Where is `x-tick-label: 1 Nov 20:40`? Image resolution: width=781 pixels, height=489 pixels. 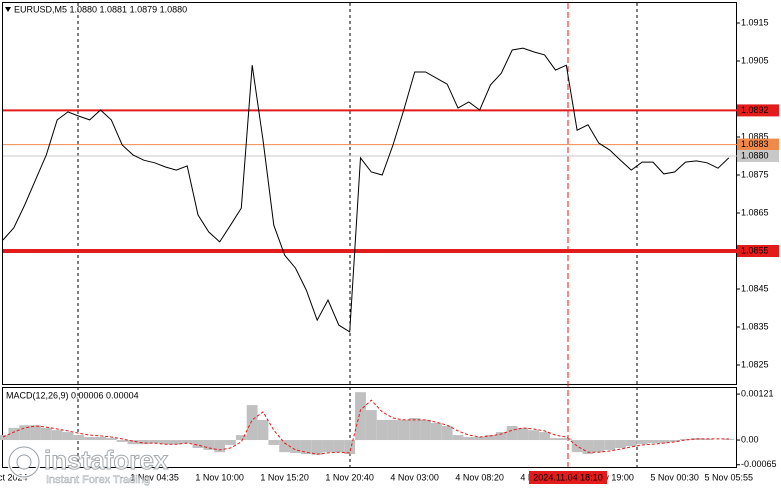 x-tick-label: 1 Nov 20:40 is located at coordinates (349, 477).